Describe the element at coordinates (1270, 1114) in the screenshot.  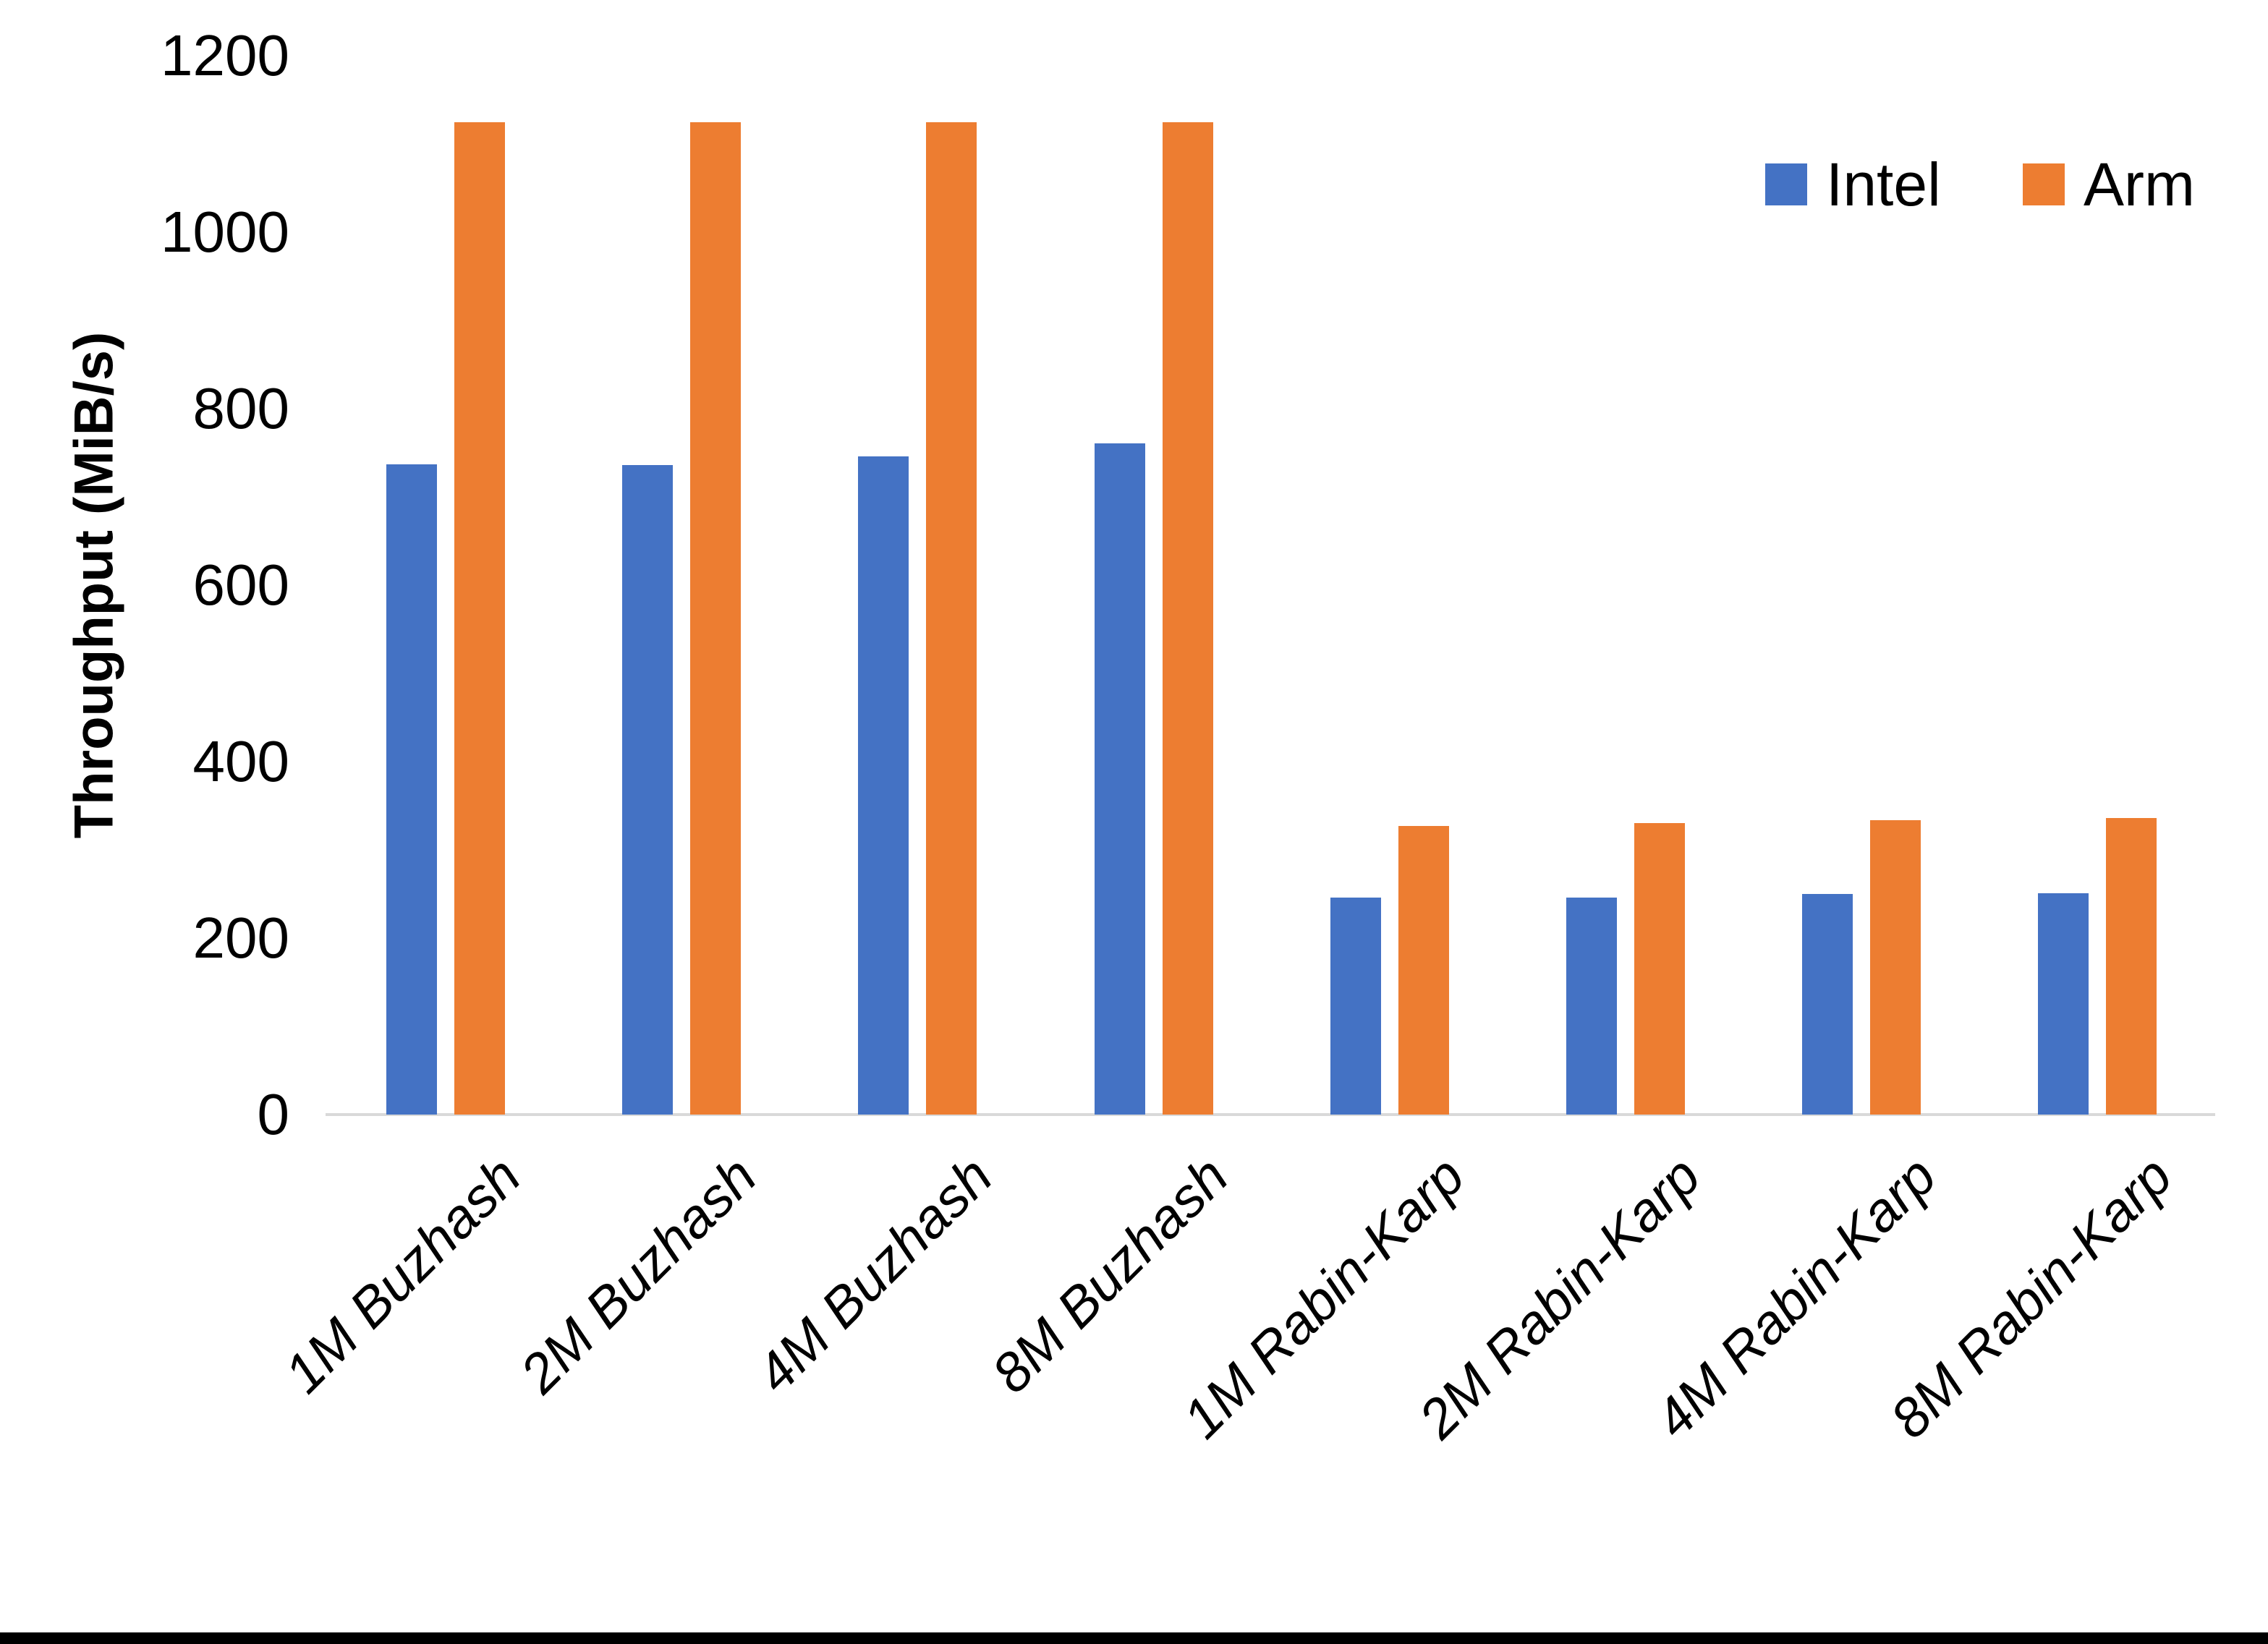
I see `x-axis-line` at that location.